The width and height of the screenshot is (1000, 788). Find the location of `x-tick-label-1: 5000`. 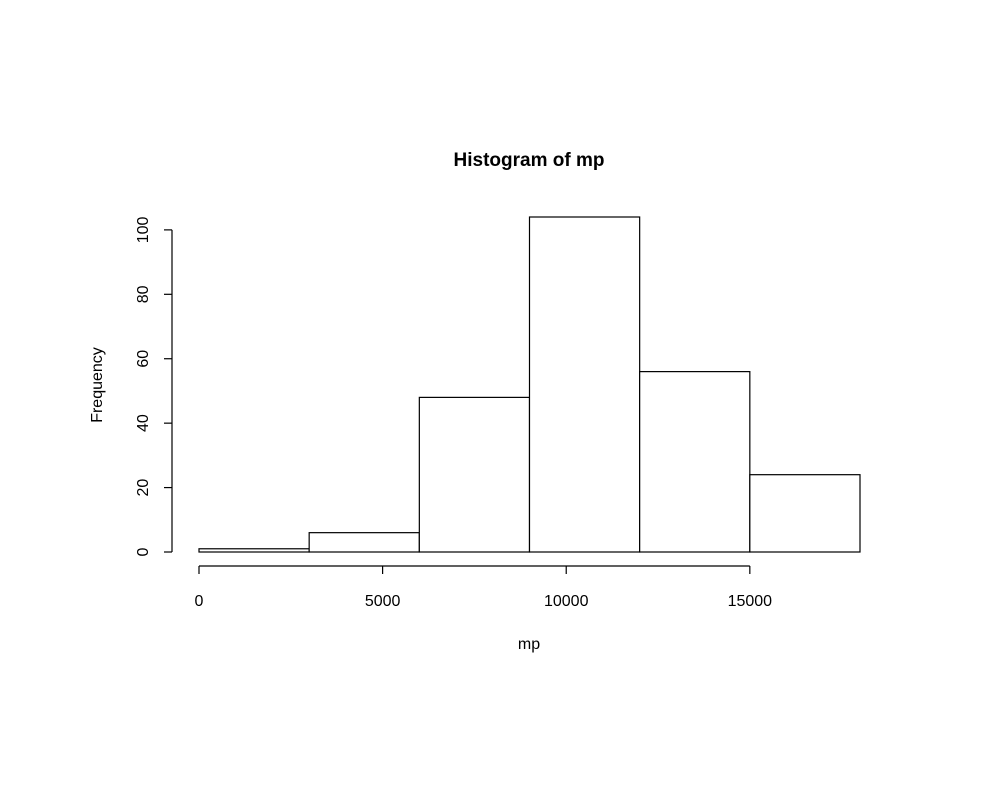

x-tick-label-1: 5000 is located at coordinates (383, 601).